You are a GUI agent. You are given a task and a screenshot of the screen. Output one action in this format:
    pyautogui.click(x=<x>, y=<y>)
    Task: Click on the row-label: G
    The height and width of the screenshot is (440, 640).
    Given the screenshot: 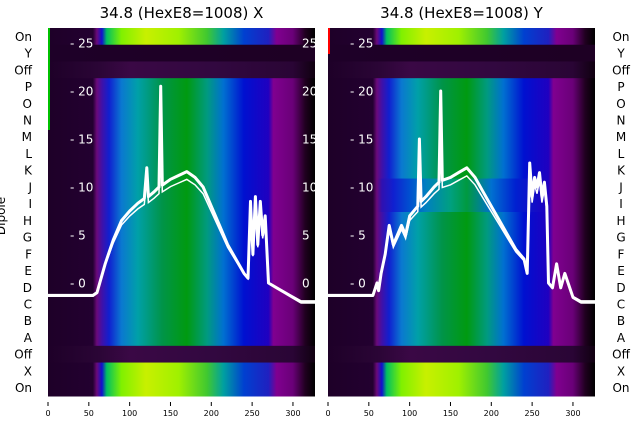 What is the action you would take?
    pyautogui.click(x=27, y=238)
    